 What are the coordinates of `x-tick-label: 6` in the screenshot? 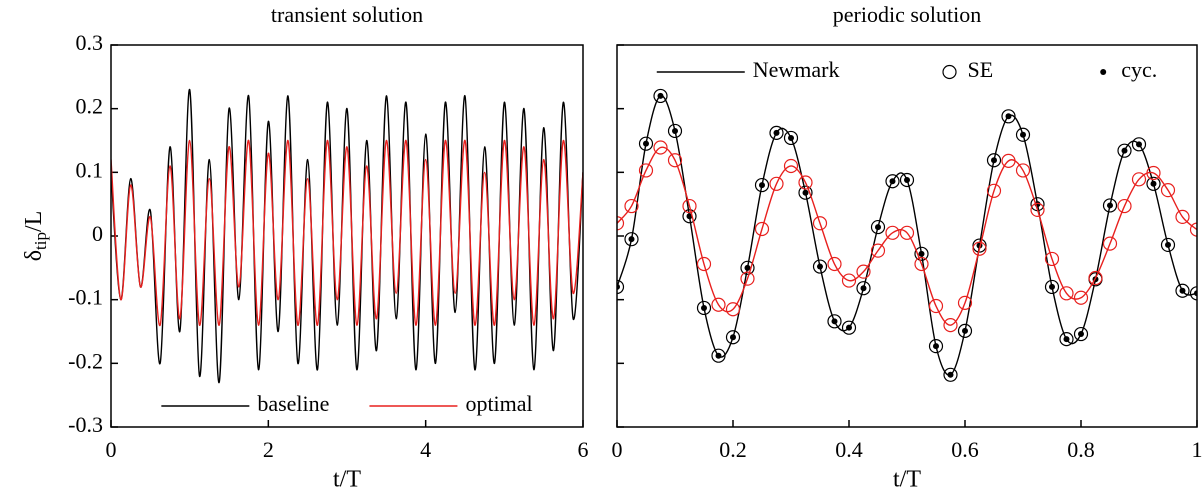 It's located at (583, 449).